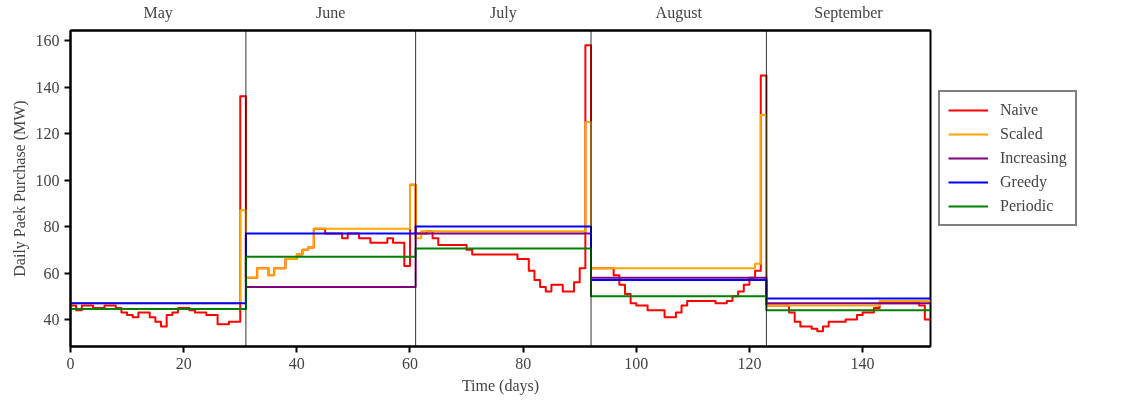 This screenshot has width=1129, height=419. Describe the element at coordinates (158, 12) in the screenshot. I see `text: May` at that location.